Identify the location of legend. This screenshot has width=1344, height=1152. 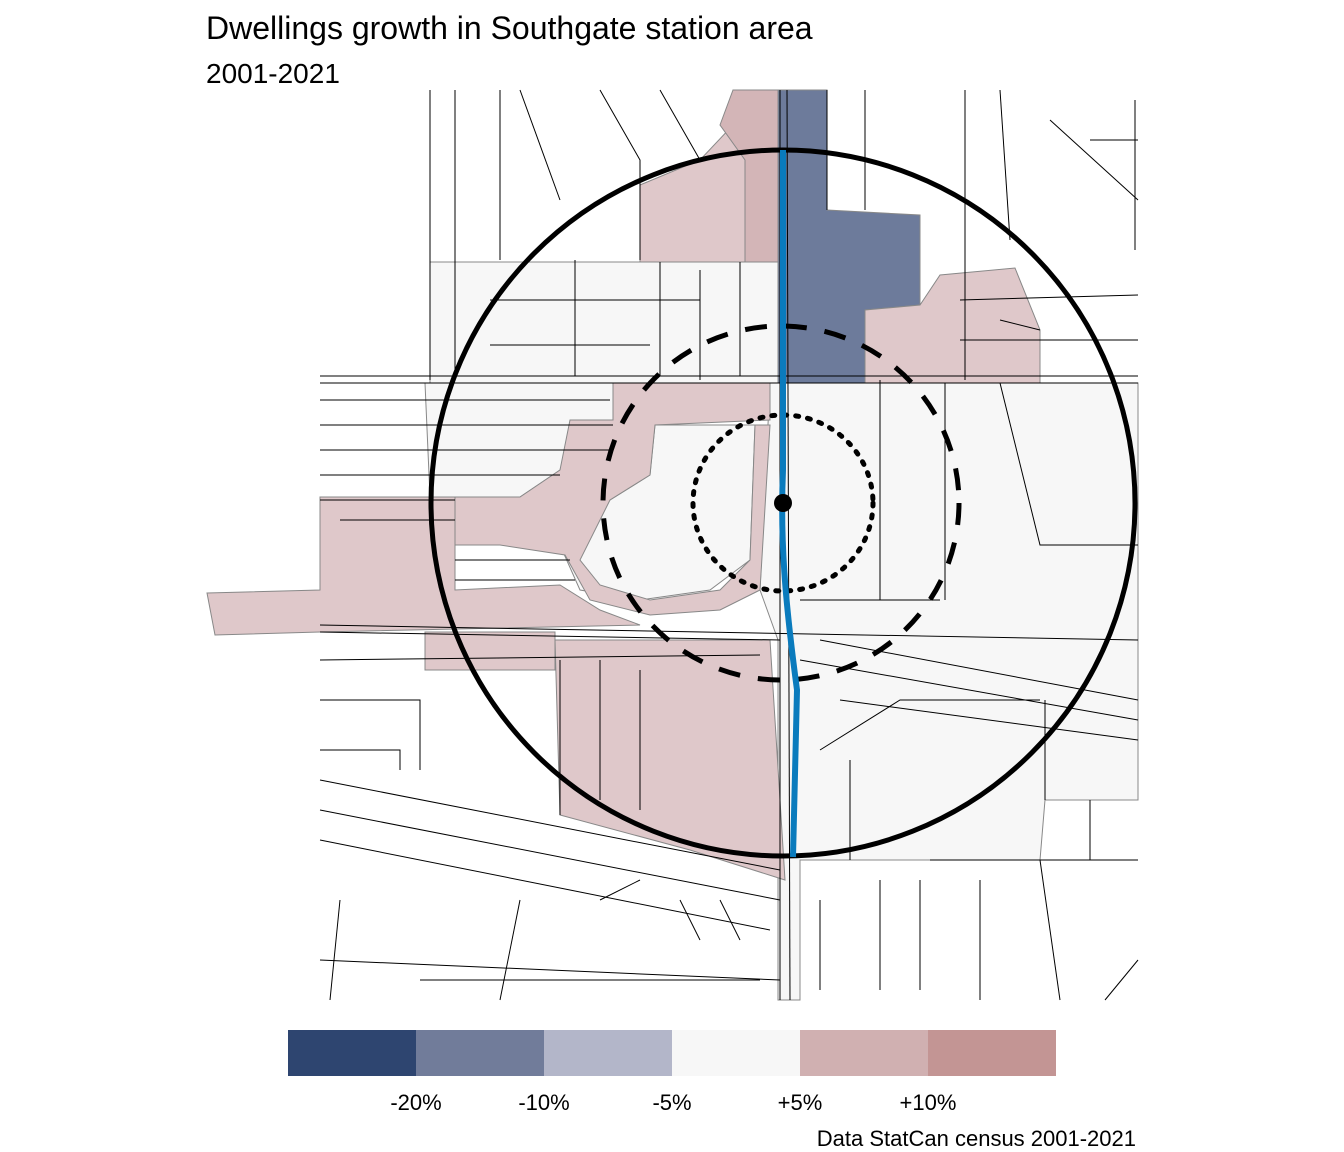
(672, 1053).